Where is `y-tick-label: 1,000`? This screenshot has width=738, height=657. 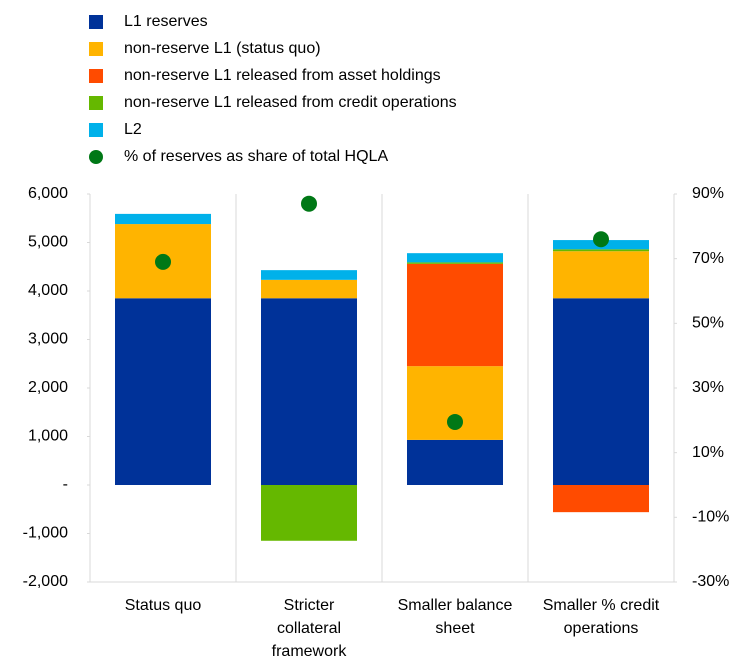
y-tick-label: 1,000 is located at coordinates (48, 436).